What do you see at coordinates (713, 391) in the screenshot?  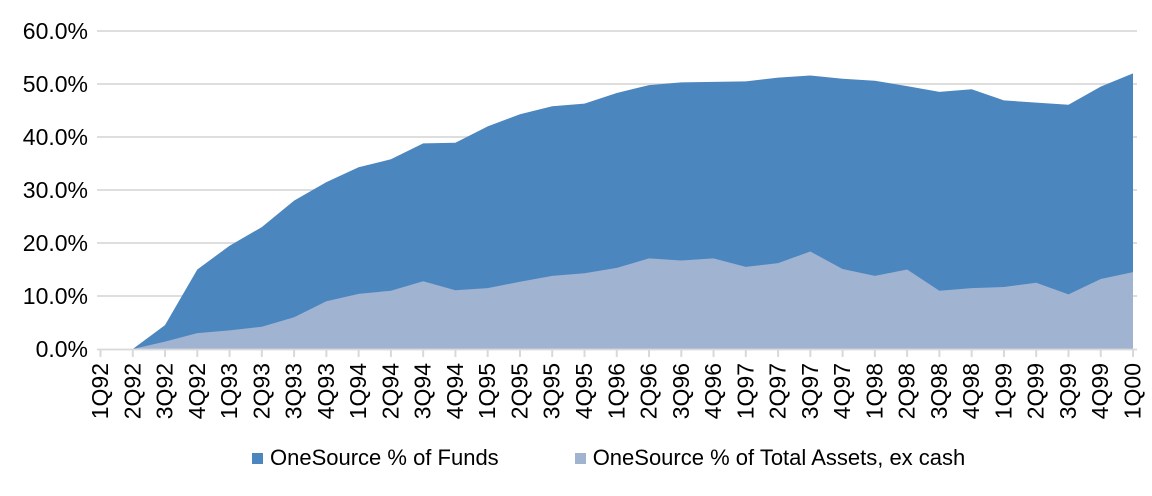 I see `x-tick-label: 4Q96` at bounding box center [713, 391].